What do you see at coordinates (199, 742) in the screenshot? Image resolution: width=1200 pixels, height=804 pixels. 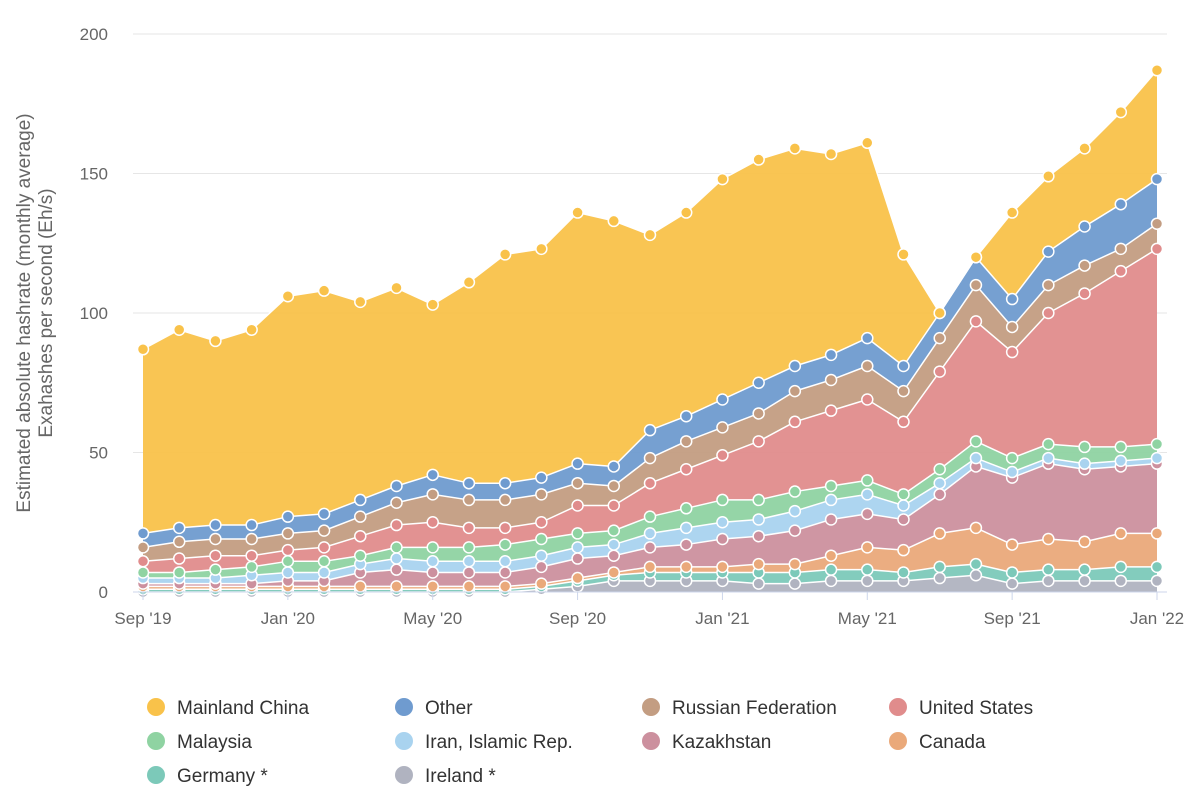 I see `legend-item-malaysia: Malaysia` at bounding box center [199, 742].